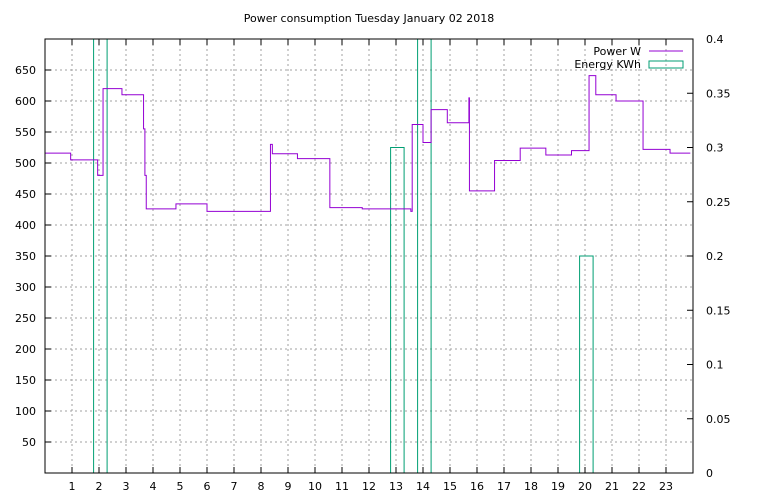  Describe the element at coordinates (288, 486) in the screenshot. I see `x-tick-label: 9` at that location.